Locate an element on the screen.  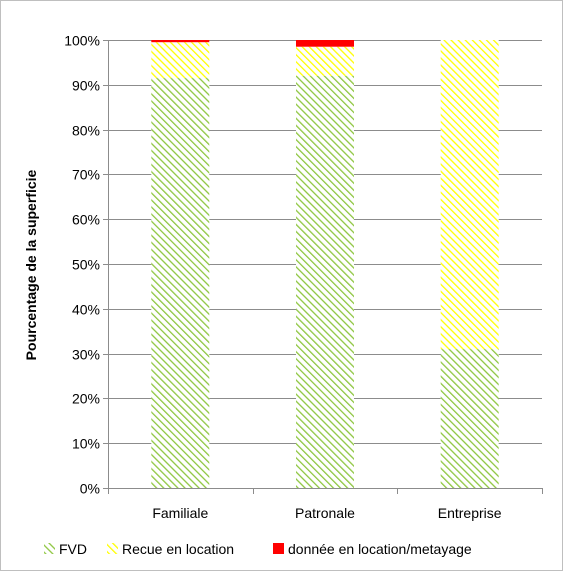
x-tick-label: Entreprise is located at coordinates (470, 513).